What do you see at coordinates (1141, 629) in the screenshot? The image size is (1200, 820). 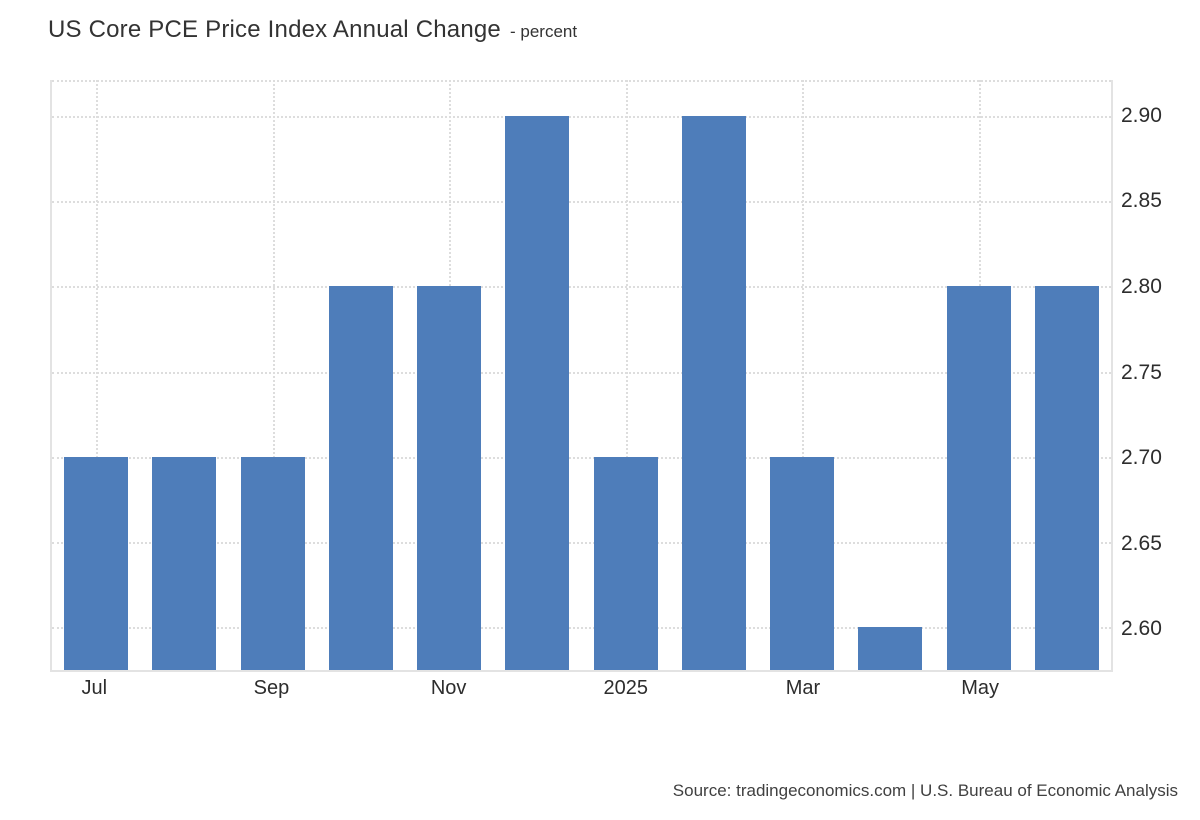 I see `y-tick-label: 2.60` at bounding box center [1141, 629].